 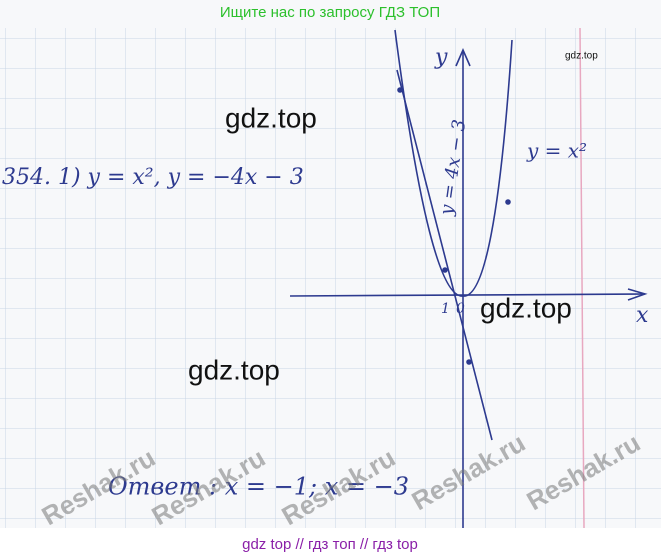 I want to click on footer-text: gdz top // гдз топ // гдз top, so click(x=330, y=544).